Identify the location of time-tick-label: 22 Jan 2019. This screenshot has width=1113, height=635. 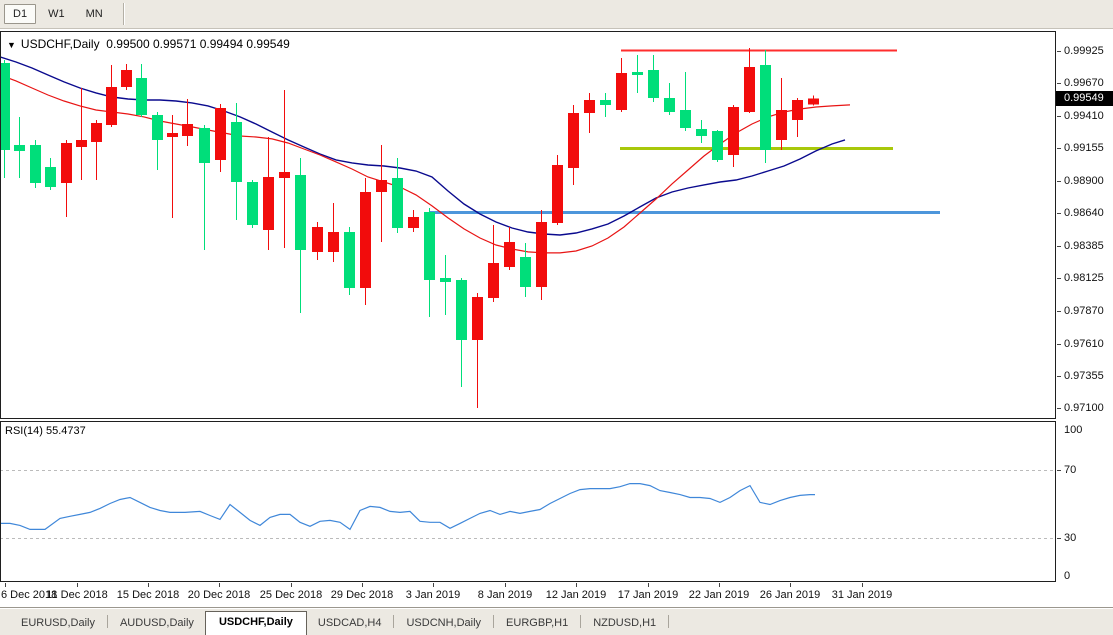
(719, 595).